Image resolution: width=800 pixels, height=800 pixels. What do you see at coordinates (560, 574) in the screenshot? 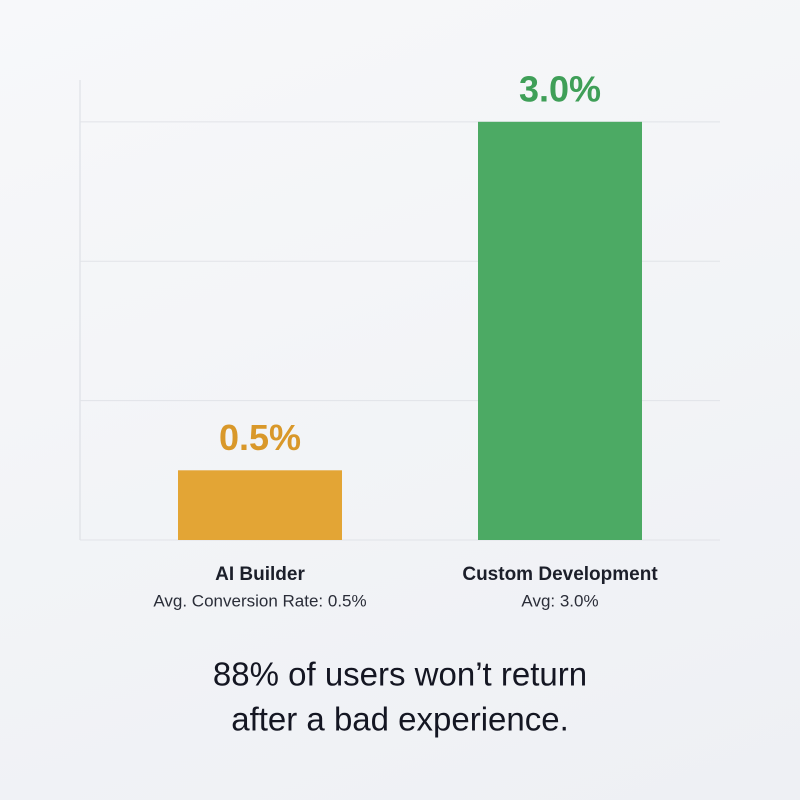
I see `x-tick-label: Custom Development` at bounding box center [560, 574].